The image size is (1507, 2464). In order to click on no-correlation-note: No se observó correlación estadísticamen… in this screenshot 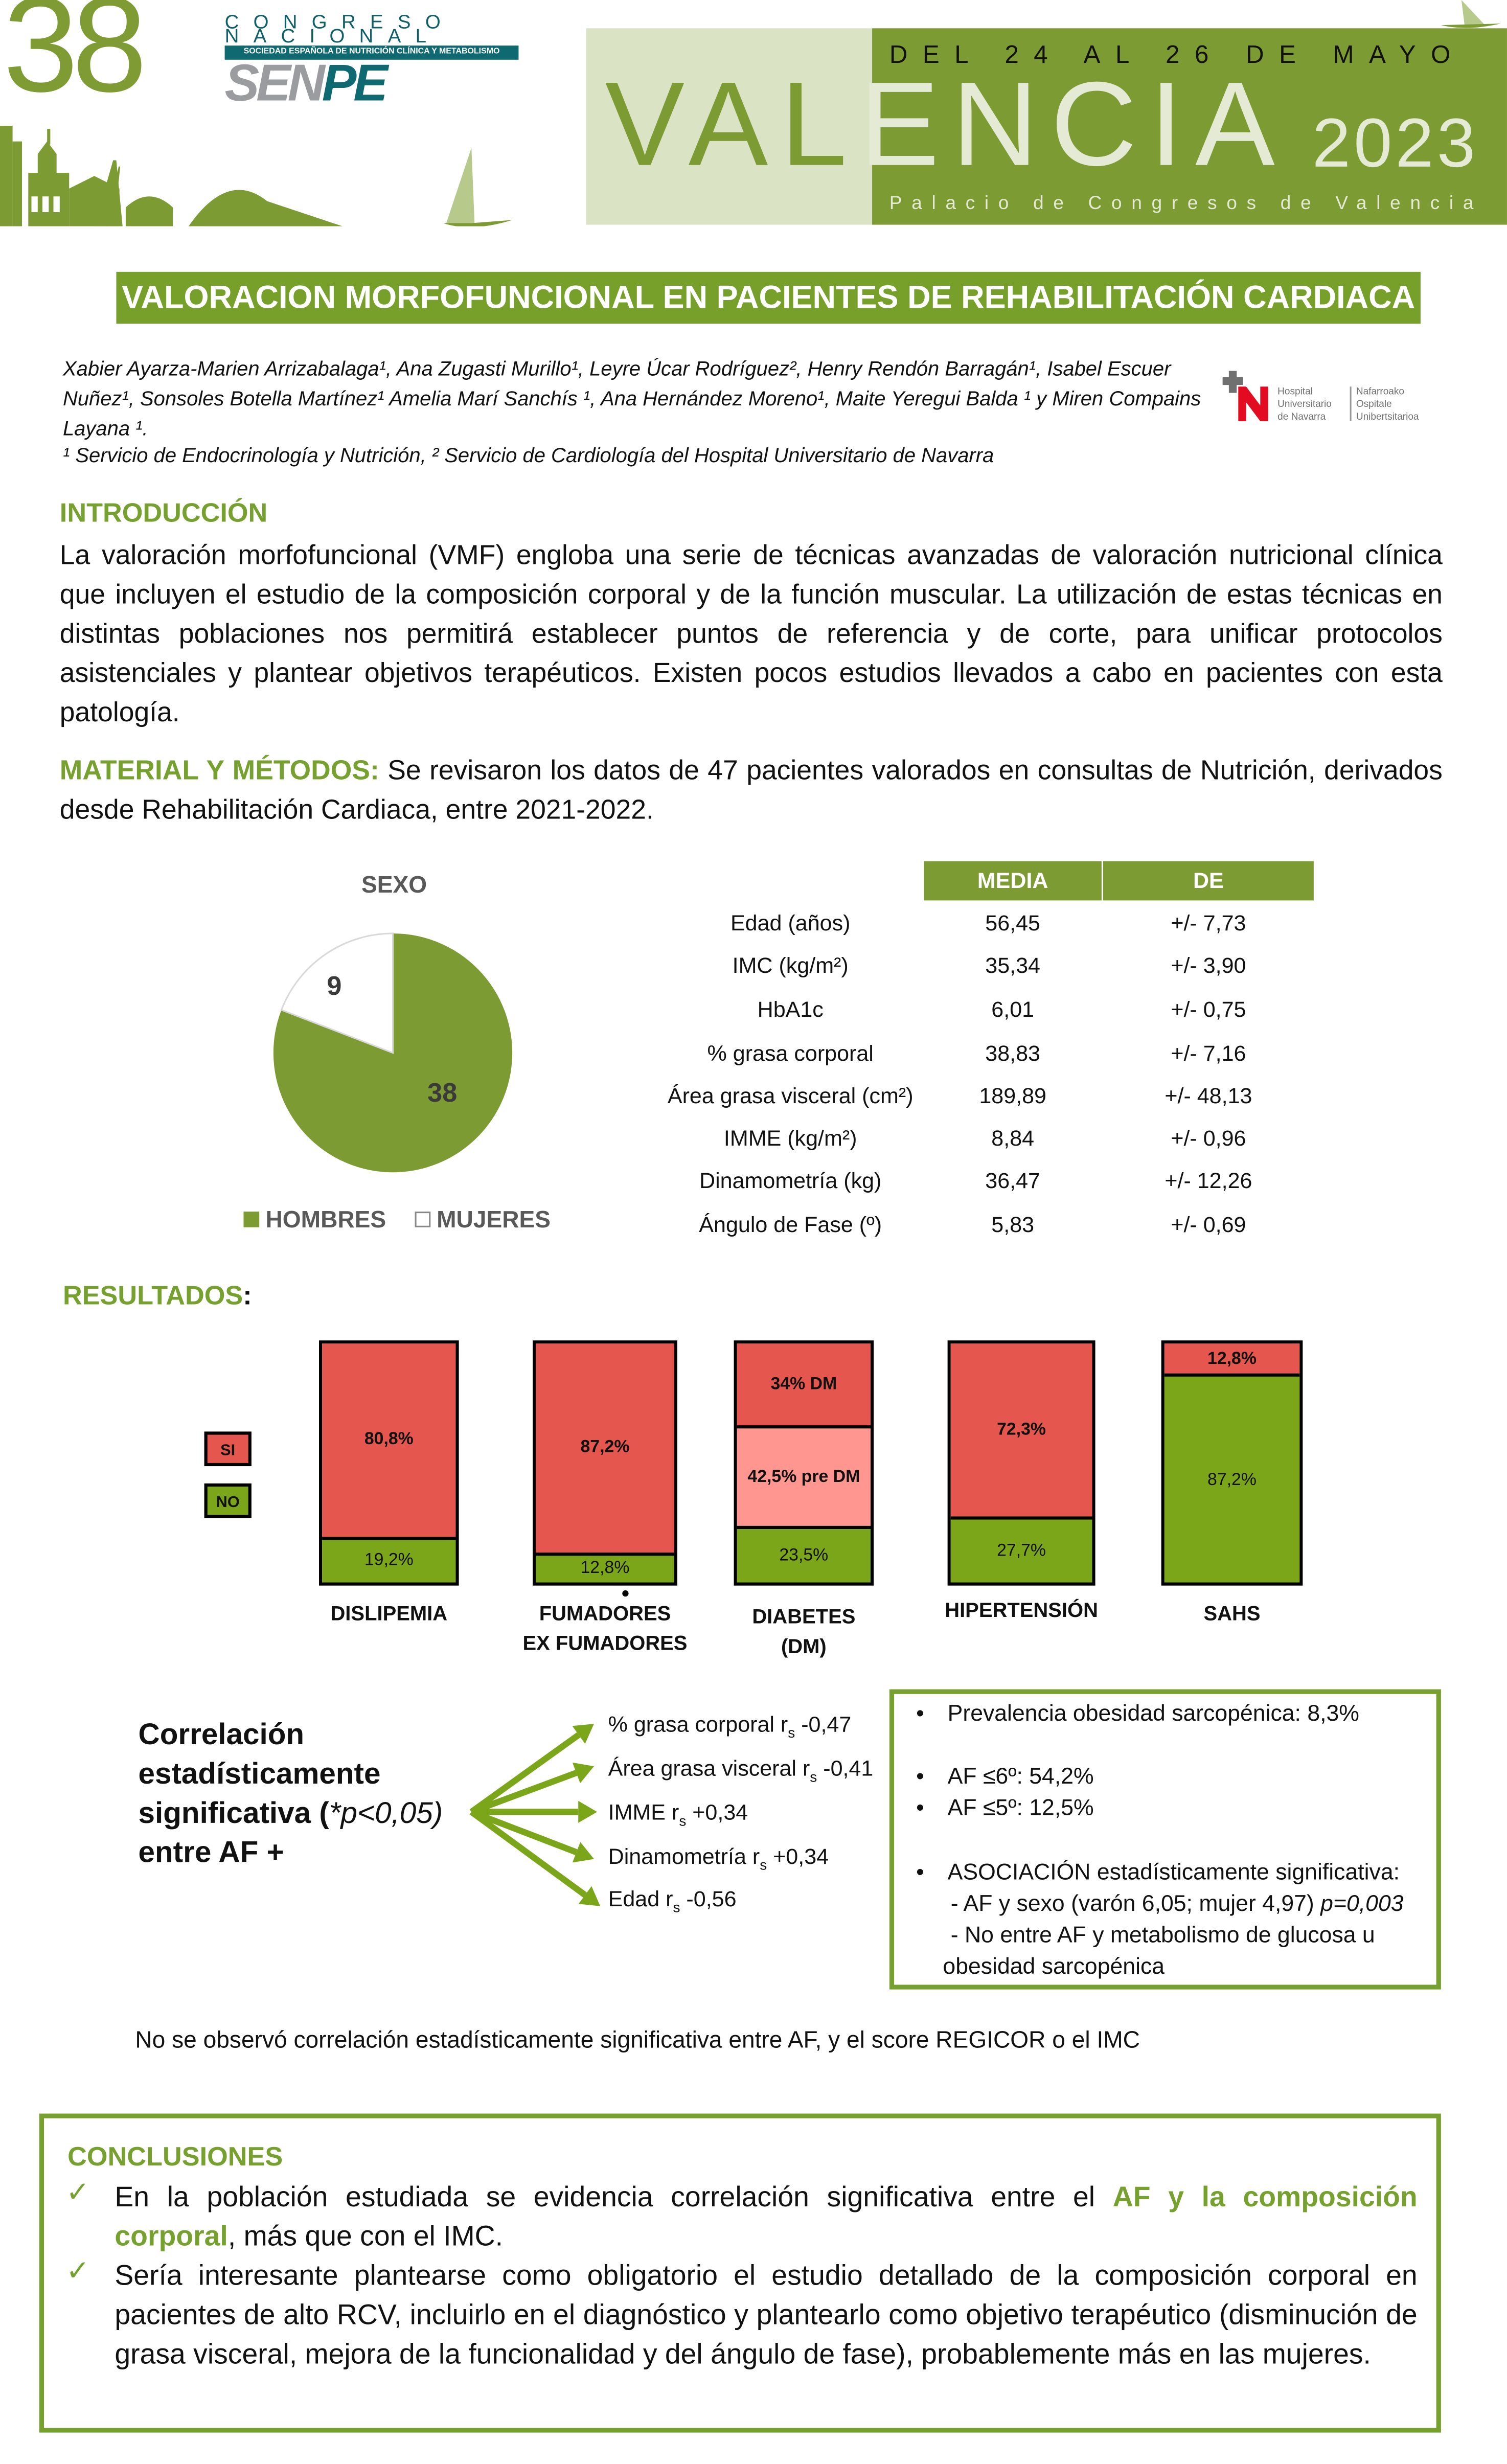, I will do `click(637, 2040)`.